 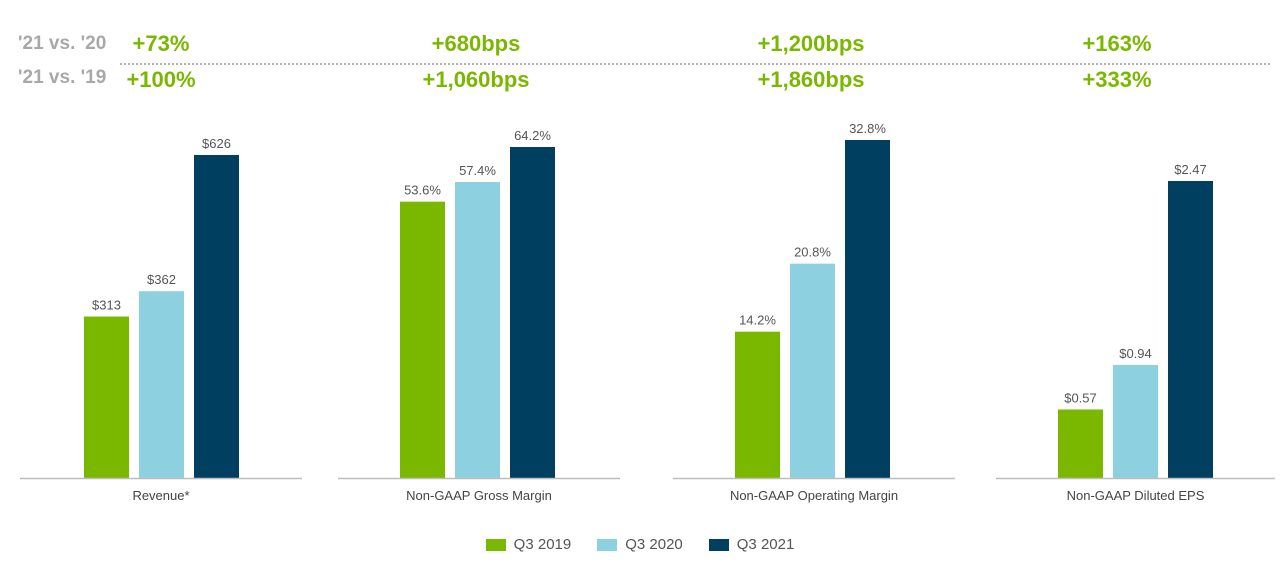 What do you see at coordinates (1190, 329) in the screenshot?
I see `bar-non-gaap-diluted-eps-q3-2021` at bounding box center [1190, 329].